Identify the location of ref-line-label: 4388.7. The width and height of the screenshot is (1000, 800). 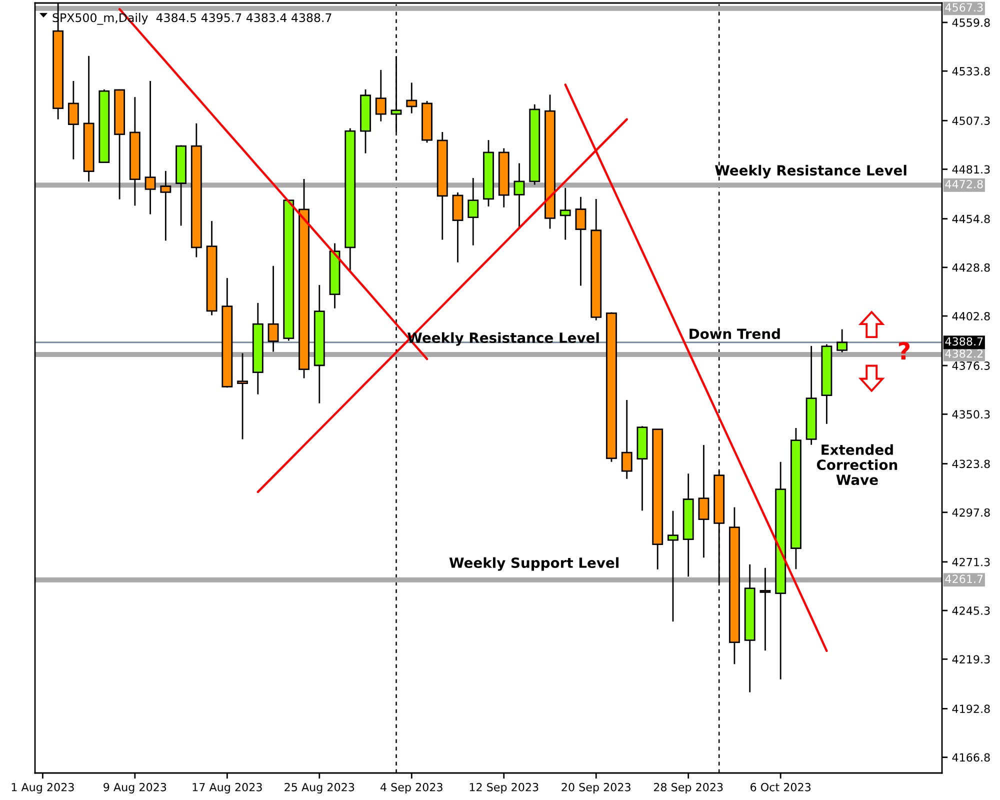
(964, 341).